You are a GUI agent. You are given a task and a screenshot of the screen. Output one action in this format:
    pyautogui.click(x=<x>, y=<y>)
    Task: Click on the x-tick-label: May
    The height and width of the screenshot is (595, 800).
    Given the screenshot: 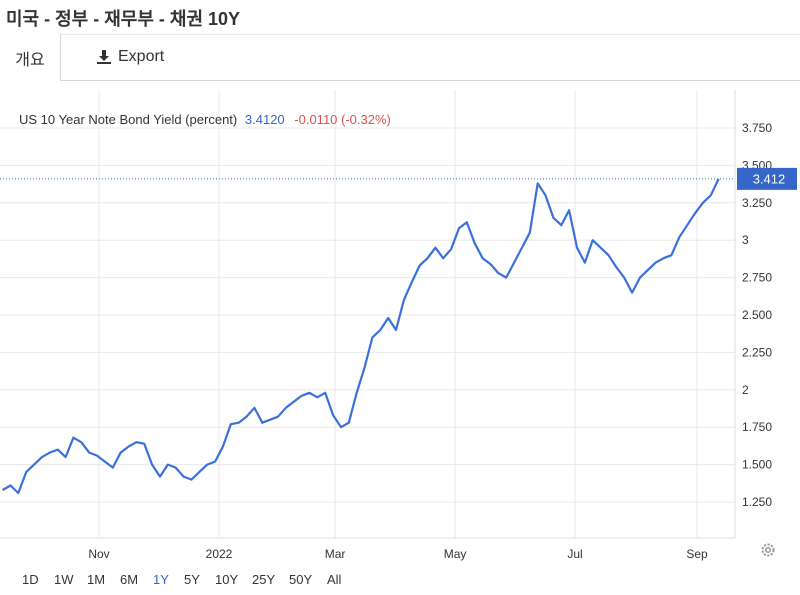 What is the action you would take?
    pyautogui.click(x=455, y=554)
    